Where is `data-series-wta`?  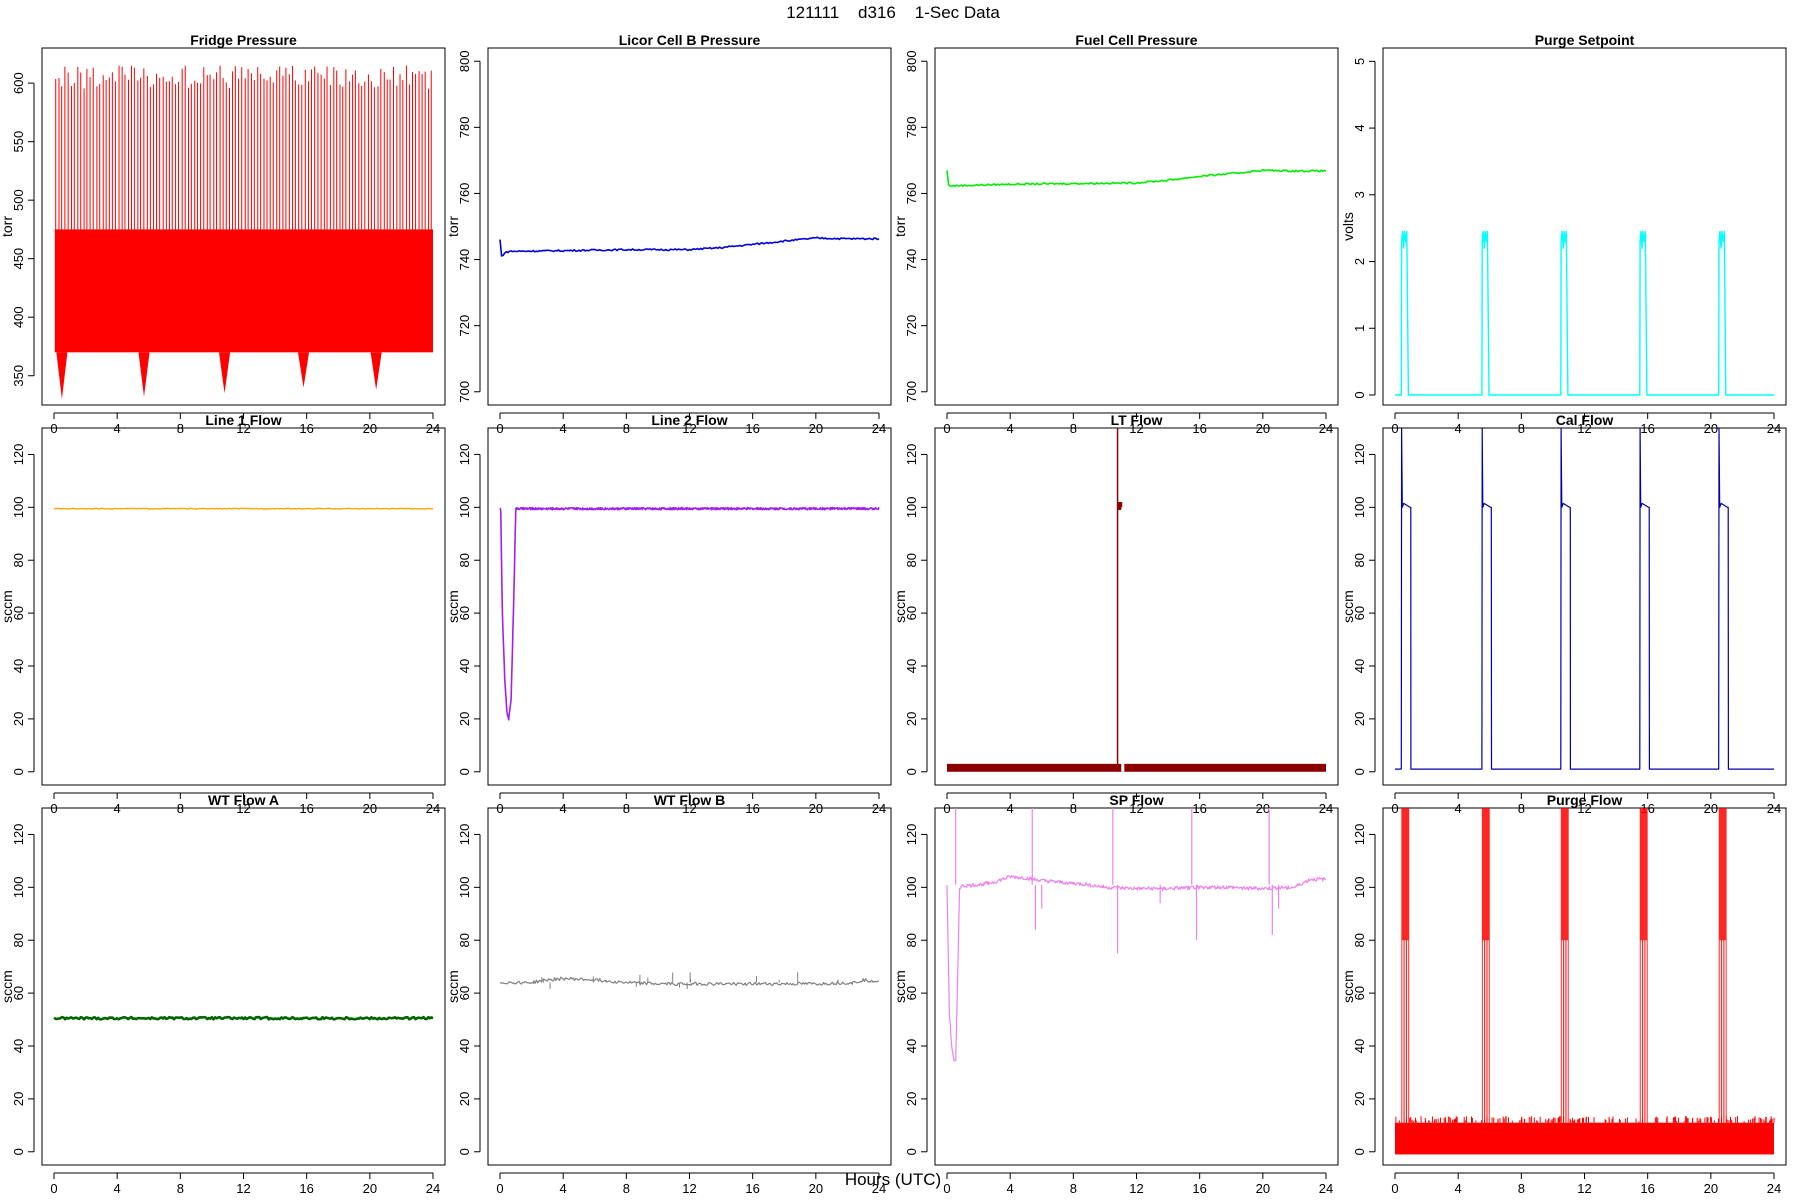
data-series-wta is located at coordinates (243, 1018).